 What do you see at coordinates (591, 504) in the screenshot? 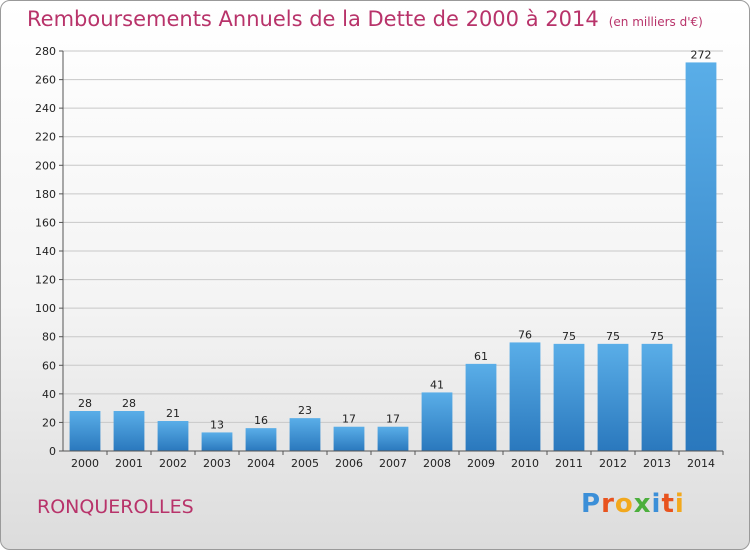
I see `logo-letter: P` at bounding box center [591, 504].